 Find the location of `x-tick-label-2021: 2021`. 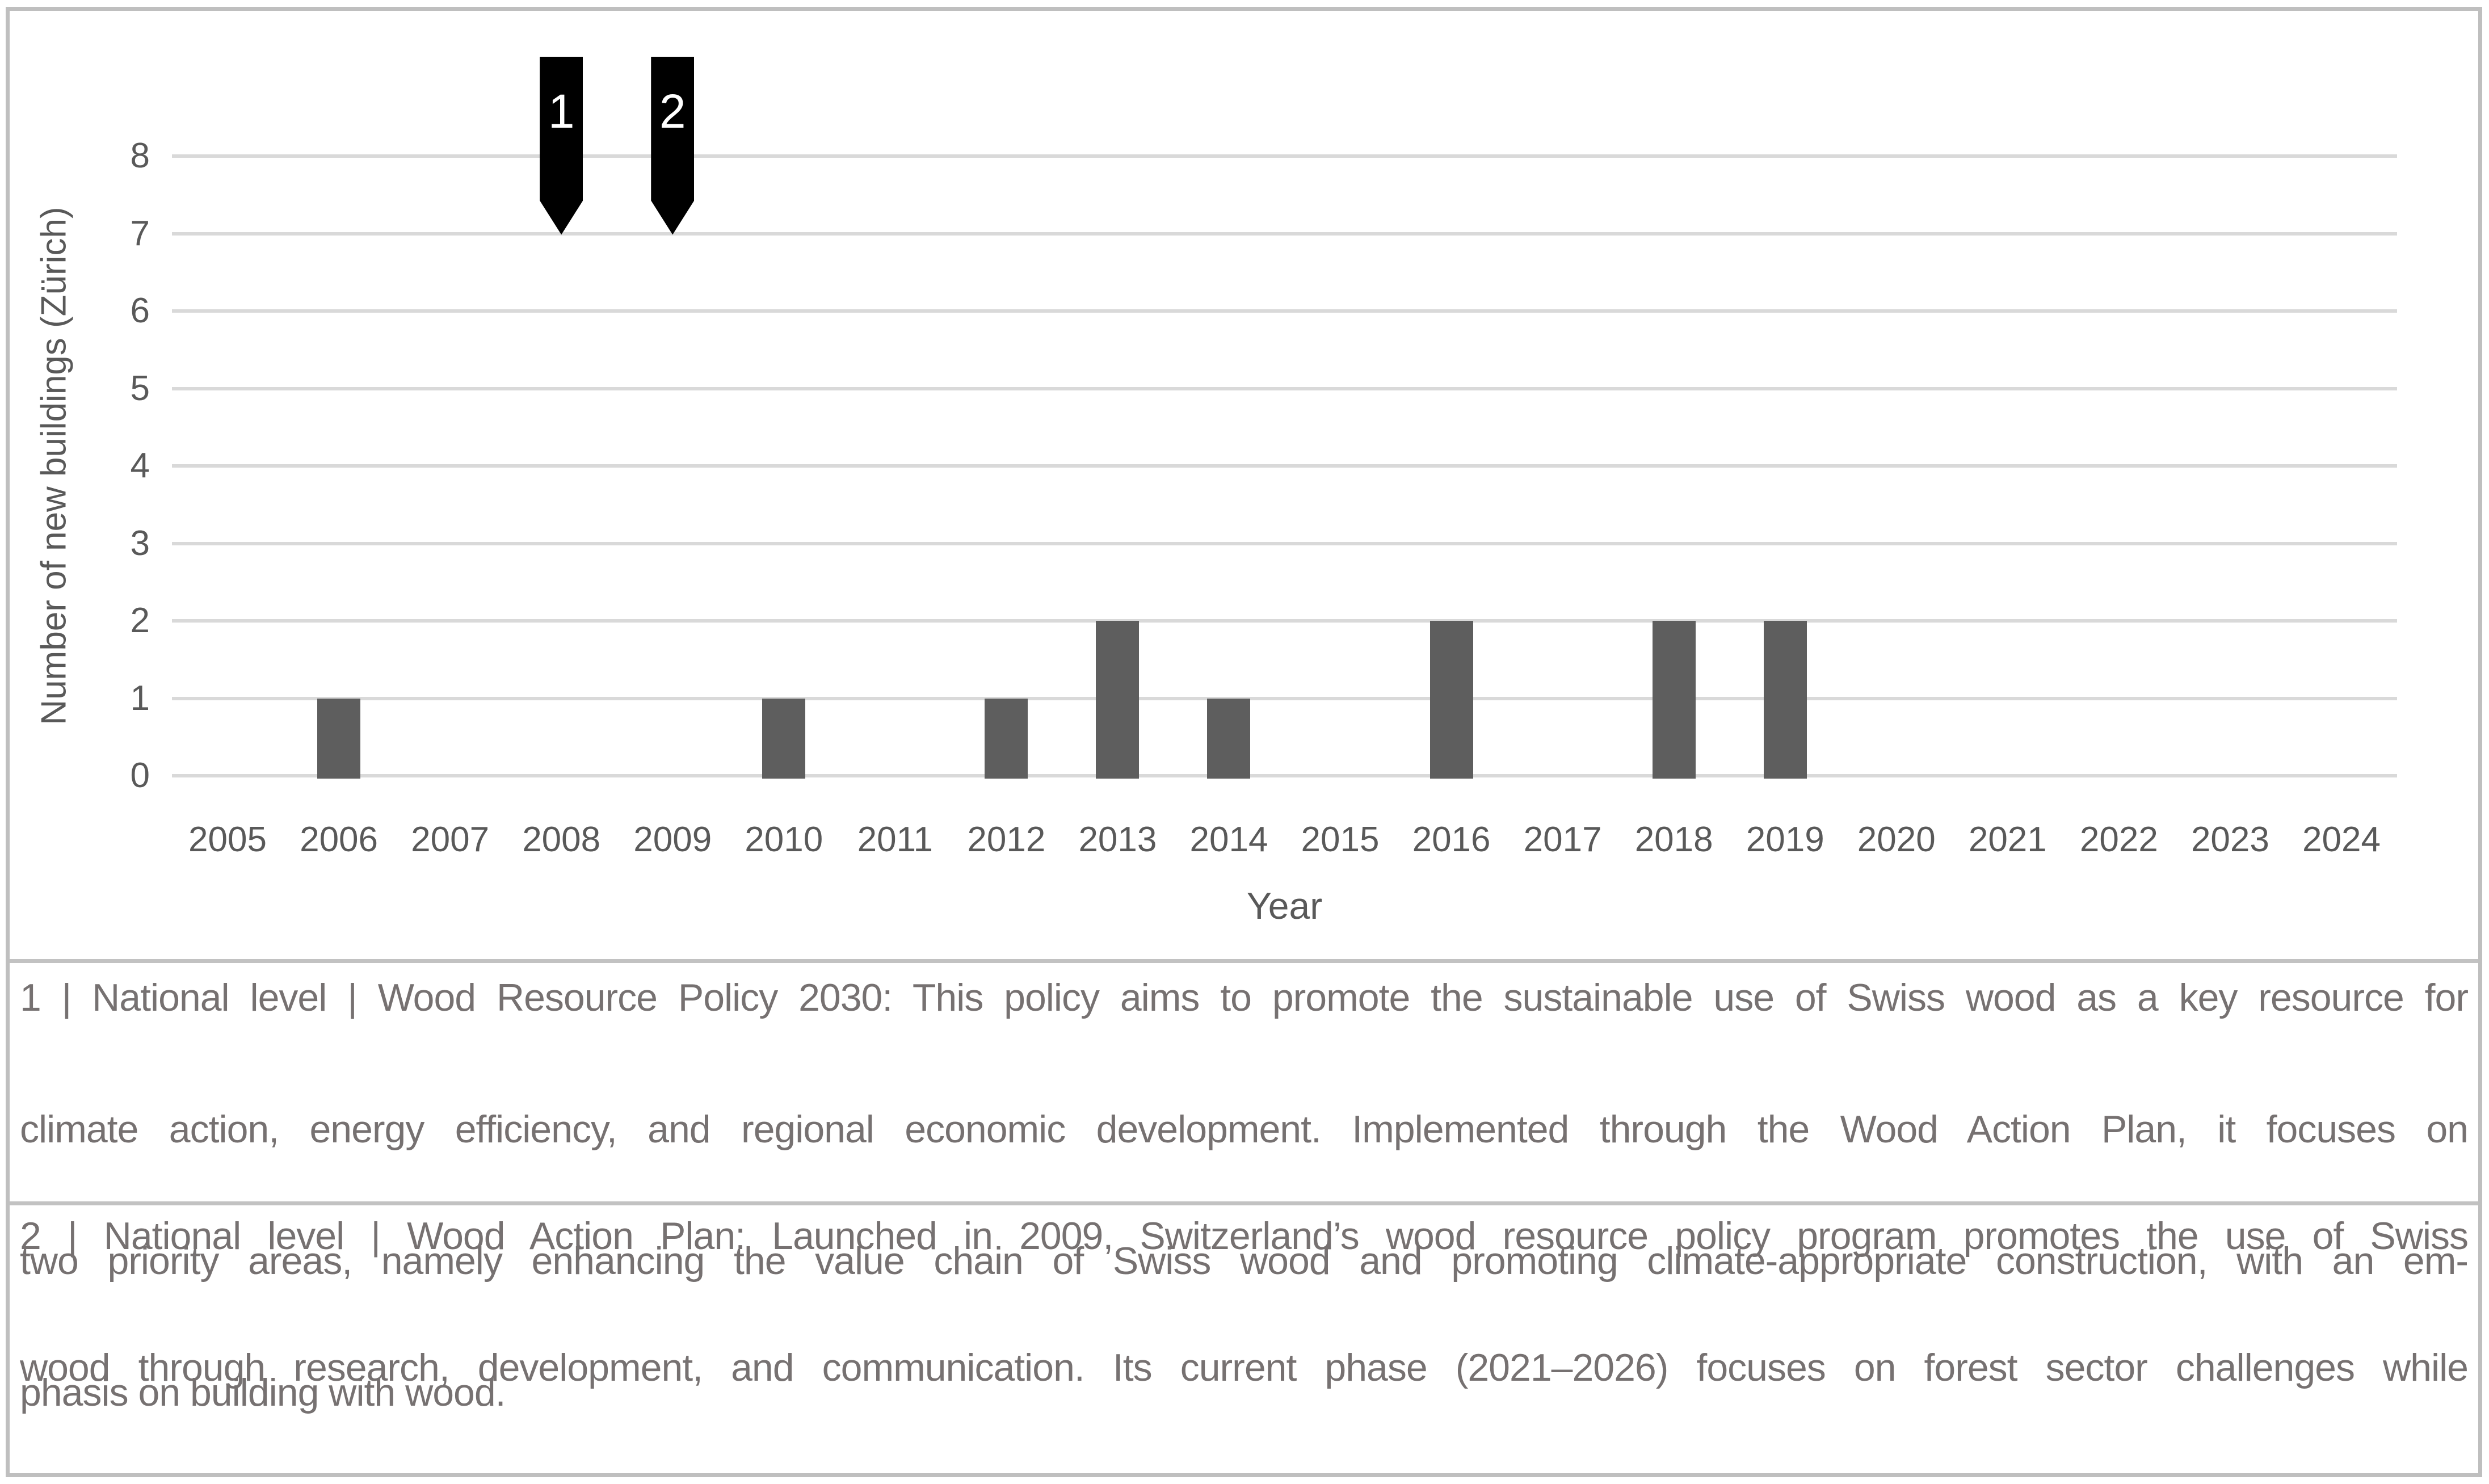

x-tick-label-2021: 2021 is located at coordinates (2008, 840).